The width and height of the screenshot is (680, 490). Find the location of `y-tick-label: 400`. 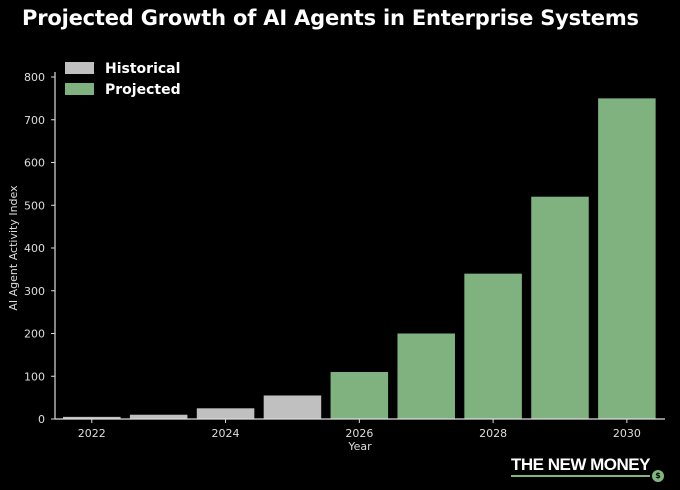

y-tick-label: 400 is located at coordinates (34, 248).